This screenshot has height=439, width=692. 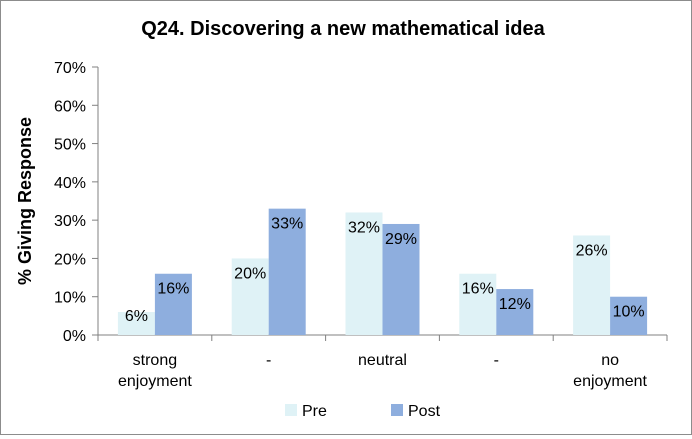 I want to click on x-category-label: strong, so click(x=155, y=360).